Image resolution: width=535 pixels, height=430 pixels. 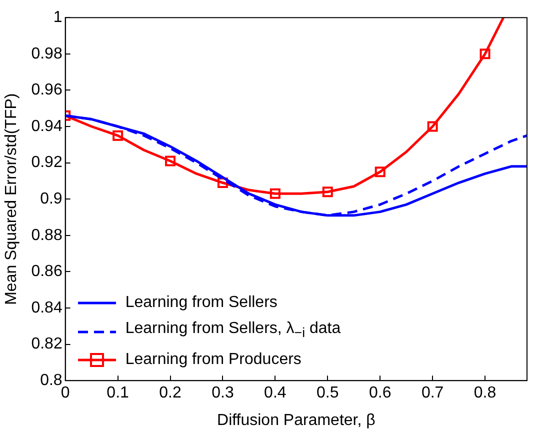 I want to click on legend-label: Learning from Producers, so click(x=213, y=360).